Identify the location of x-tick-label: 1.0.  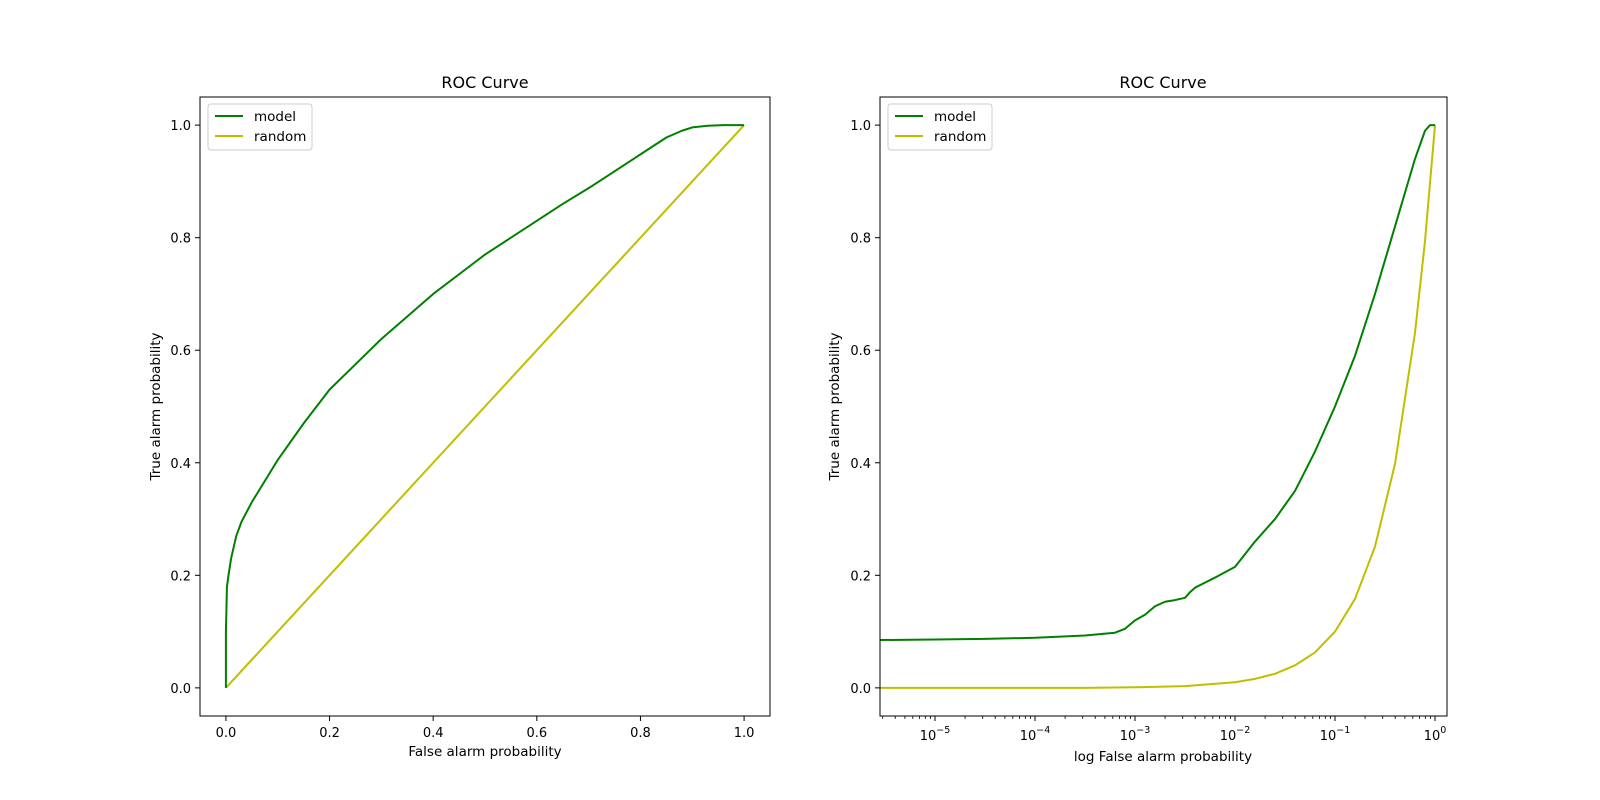
(744, 733).